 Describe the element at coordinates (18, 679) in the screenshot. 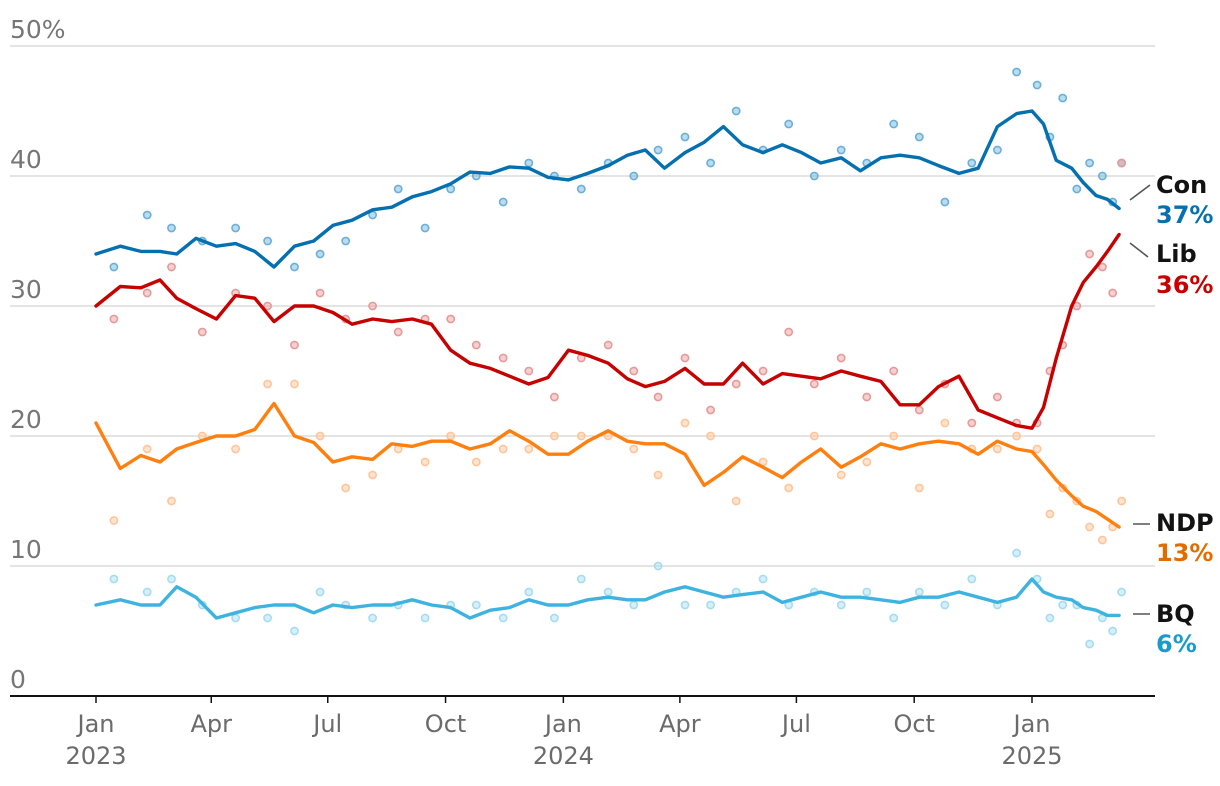

I see `y-tick-label: 0` at that location.